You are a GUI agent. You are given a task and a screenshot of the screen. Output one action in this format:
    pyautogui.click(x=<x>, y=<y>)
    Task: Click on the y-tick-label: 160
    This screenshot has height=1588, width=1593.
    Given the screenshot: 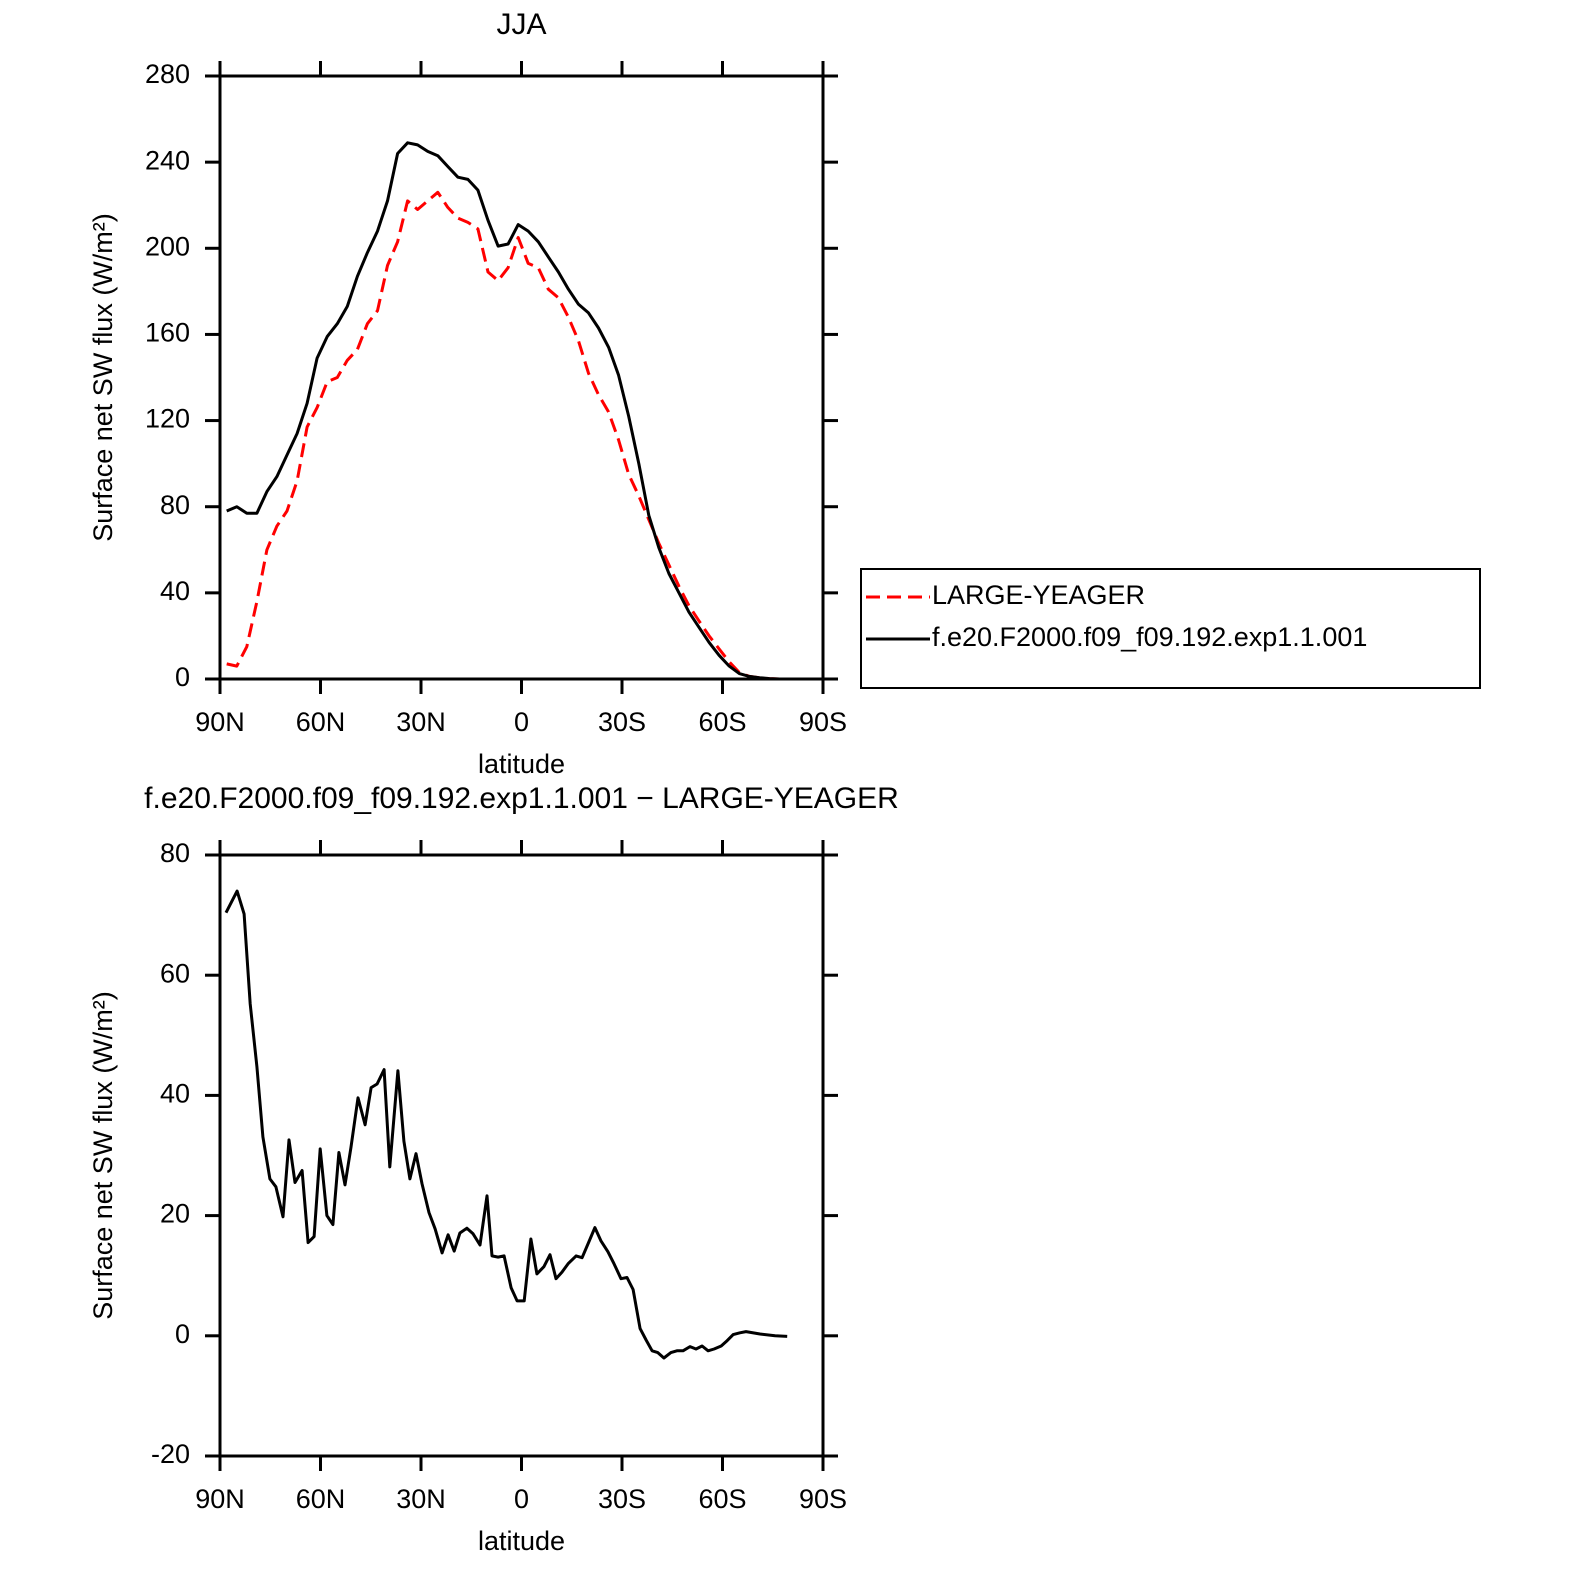 What is the action you would take?
    pyautogui.click(x=167, y=333)
    